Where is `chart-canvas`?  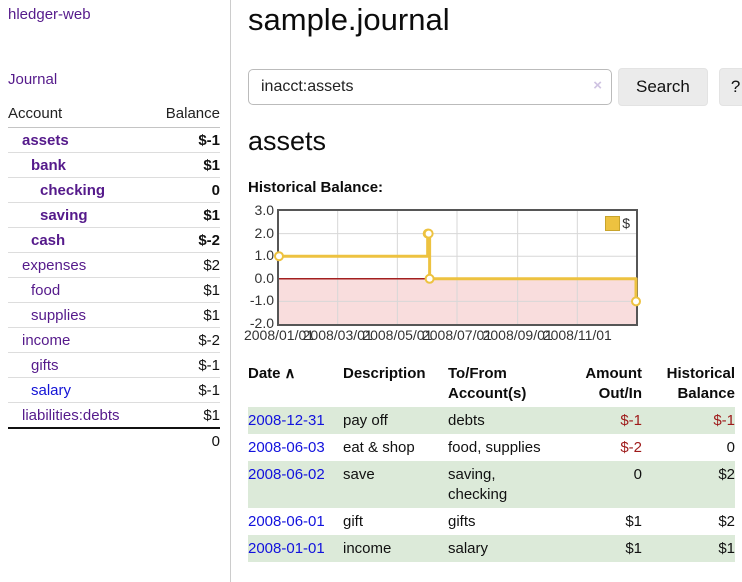 chart-canvas is located at coordinates (457, 267).